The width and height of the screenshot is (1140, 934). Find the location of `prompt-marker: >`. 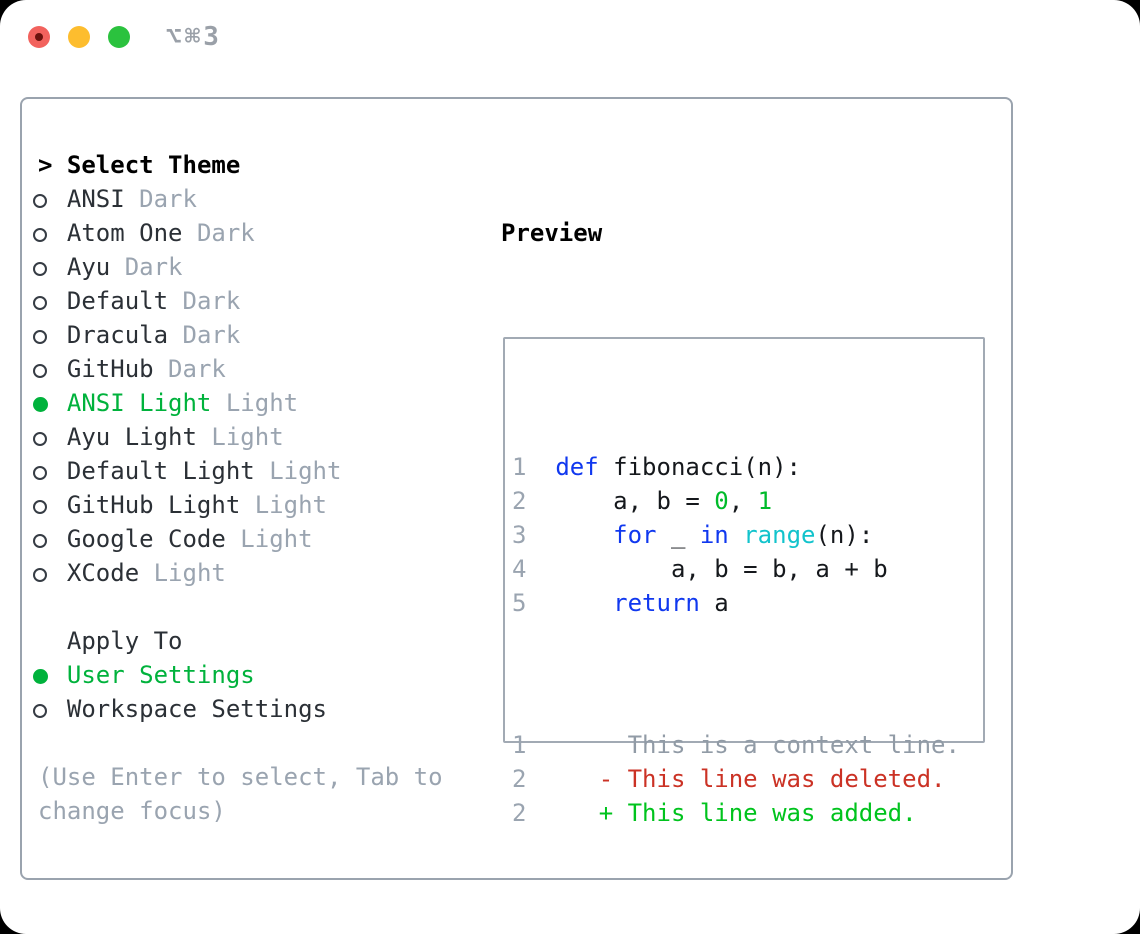

prompt-marker: > is located at coordinates (52, 165).